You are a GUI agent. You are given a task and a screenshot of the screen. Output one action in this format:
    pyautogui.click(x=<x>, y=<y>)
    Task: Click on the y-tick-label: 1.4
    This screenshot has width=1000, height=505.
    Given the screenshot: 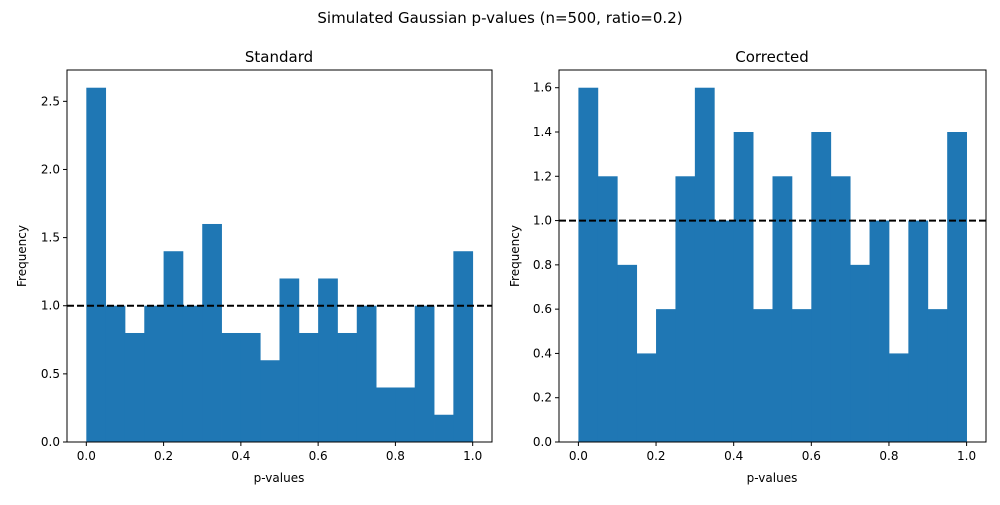 What is the action you would take?
    pyautogui.click(x=542, y=132)
    